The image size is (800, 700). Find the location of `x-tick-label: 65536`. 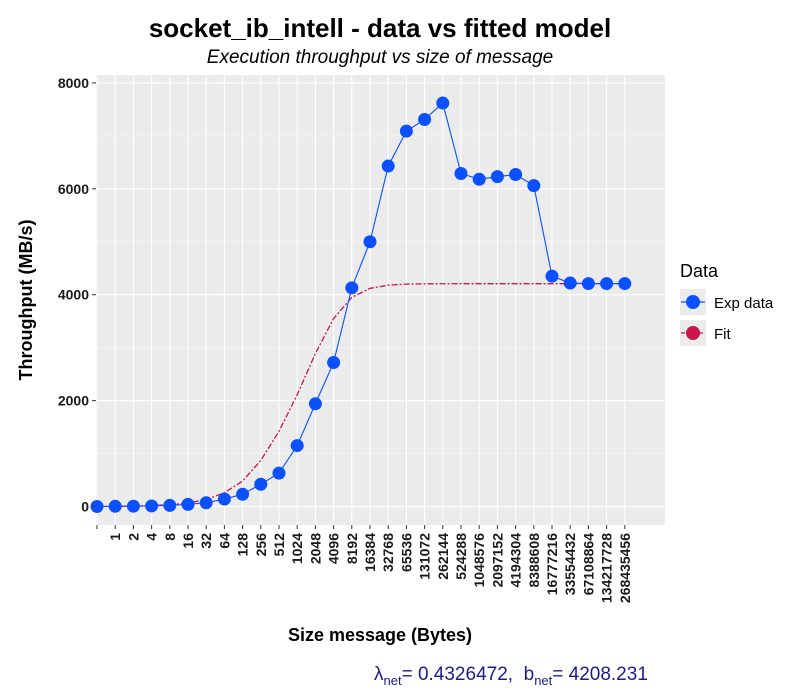

x-tick-label: 65536 is located at coordinates (406, 552).